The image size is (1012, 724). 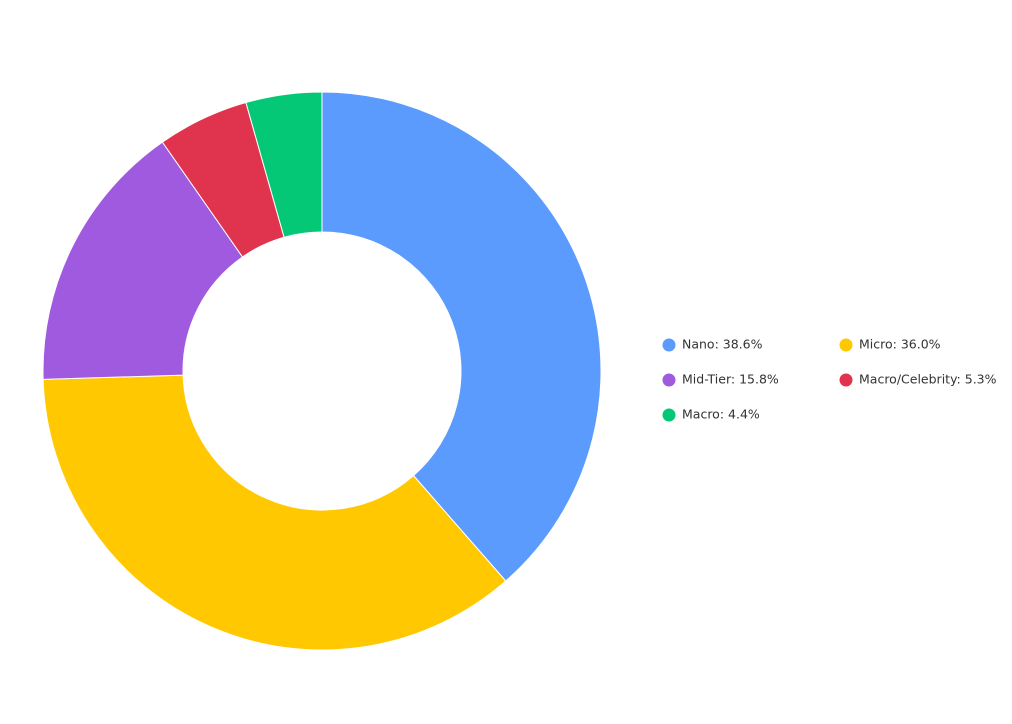 What do you see at coordinates (900, 344) in the screenshot?
I see `legend-label: Micro: 36.0%` at bounding box center [900, 344].